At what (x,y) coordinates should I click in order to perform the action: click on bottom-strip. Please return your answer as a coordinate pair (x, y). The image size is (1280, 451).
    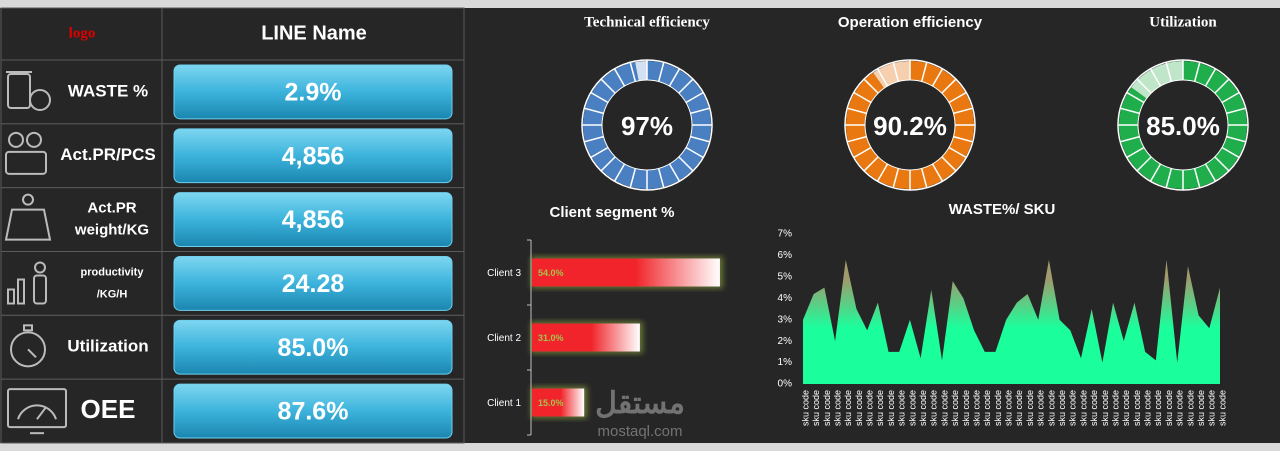
    Looking at the image, I should click on (640, 447).